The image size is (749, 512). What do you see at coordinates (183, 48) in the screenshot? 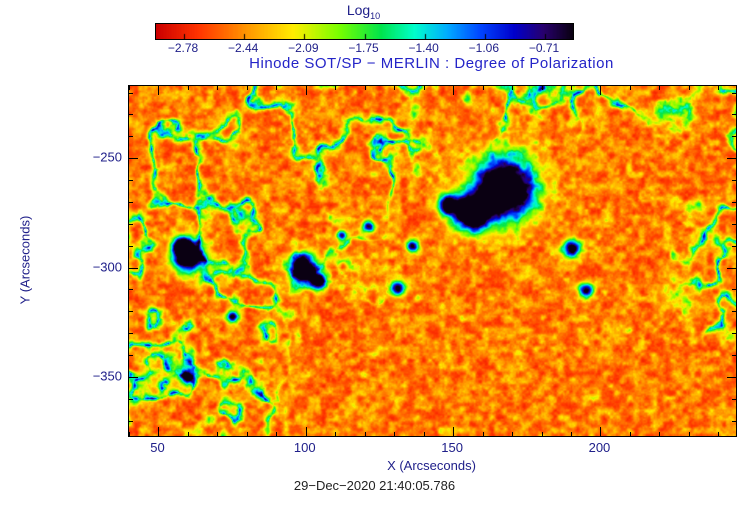
I see `colorbar-tick-label: −2.78` at bounding box center [183, 48].